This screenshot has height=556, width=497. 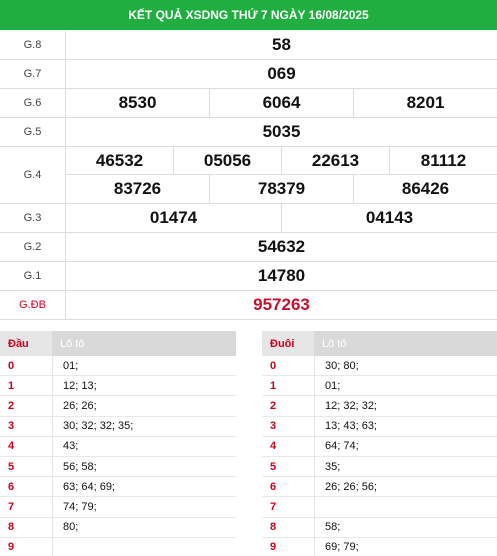 What do you see at coordinates (281, 44) in the screenshot?
I see `prize-number: 58` at bounding box center [281, 44].